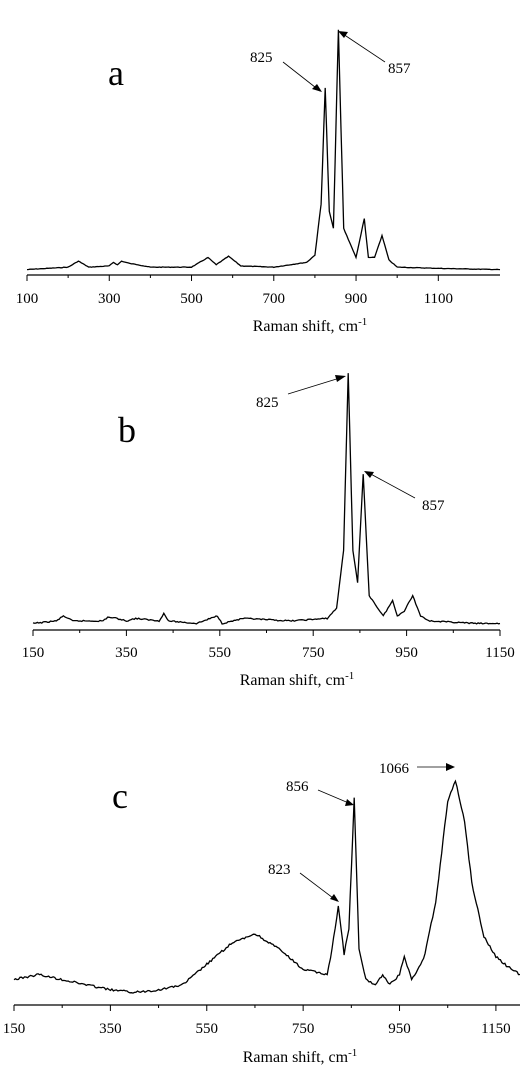 This screenshot has height=1074, width=527. I want to click on x-tick-label: 300, so click(109, 299).